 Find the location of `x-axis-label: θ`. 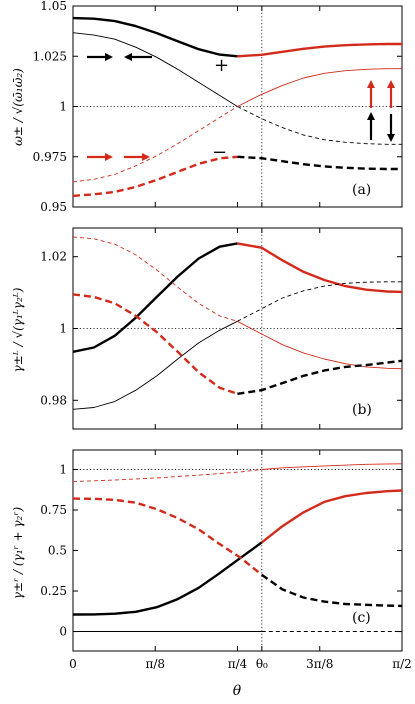

x-axis-label: θ is located at coordinates (237, 691).